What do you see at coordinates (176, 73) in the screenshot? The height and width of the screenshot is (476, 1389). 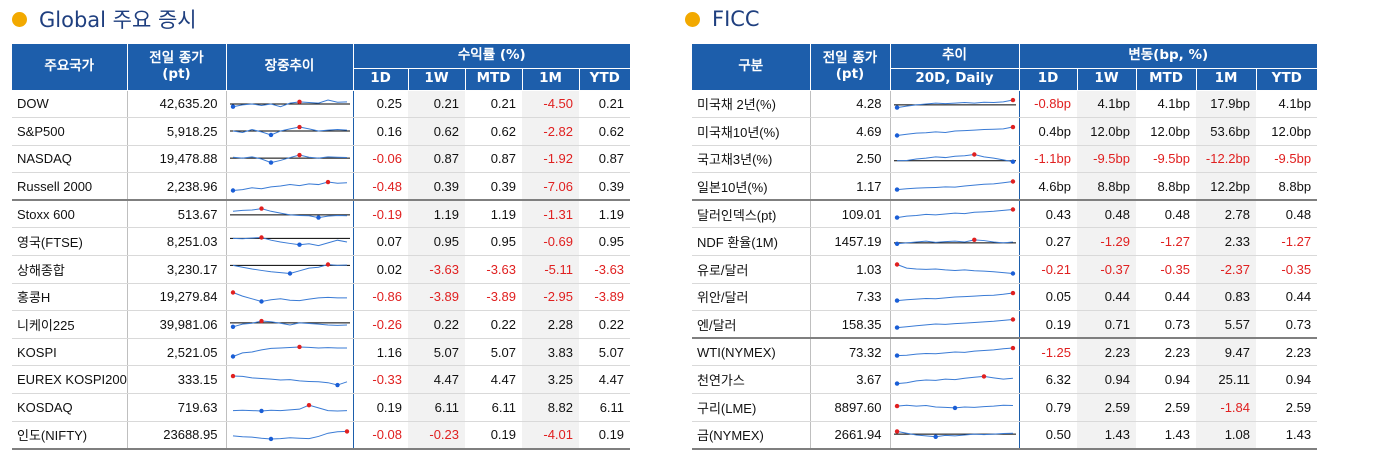 I see `header-close-unit: (pt)` at bounding box center [176, 73].